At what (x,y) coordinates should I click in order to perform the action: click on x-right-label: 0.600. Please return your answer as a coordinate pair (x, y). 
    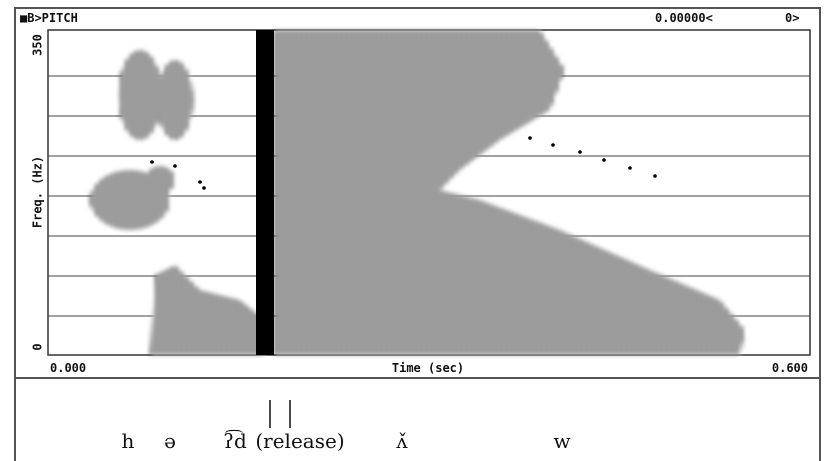
    Looking at the image, I should click on (790, 368).